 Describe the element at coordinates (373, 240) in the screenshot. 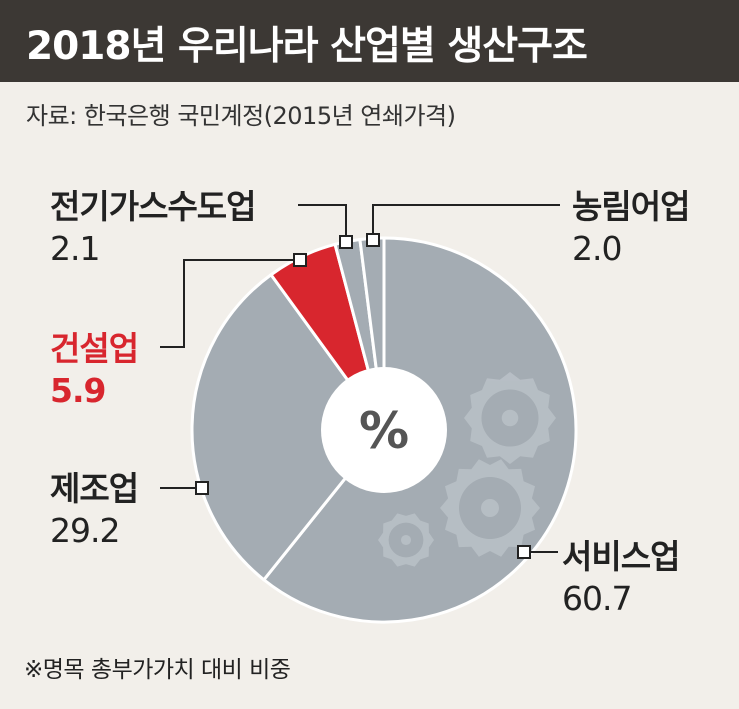

I see `marker-agriculture` at that location.